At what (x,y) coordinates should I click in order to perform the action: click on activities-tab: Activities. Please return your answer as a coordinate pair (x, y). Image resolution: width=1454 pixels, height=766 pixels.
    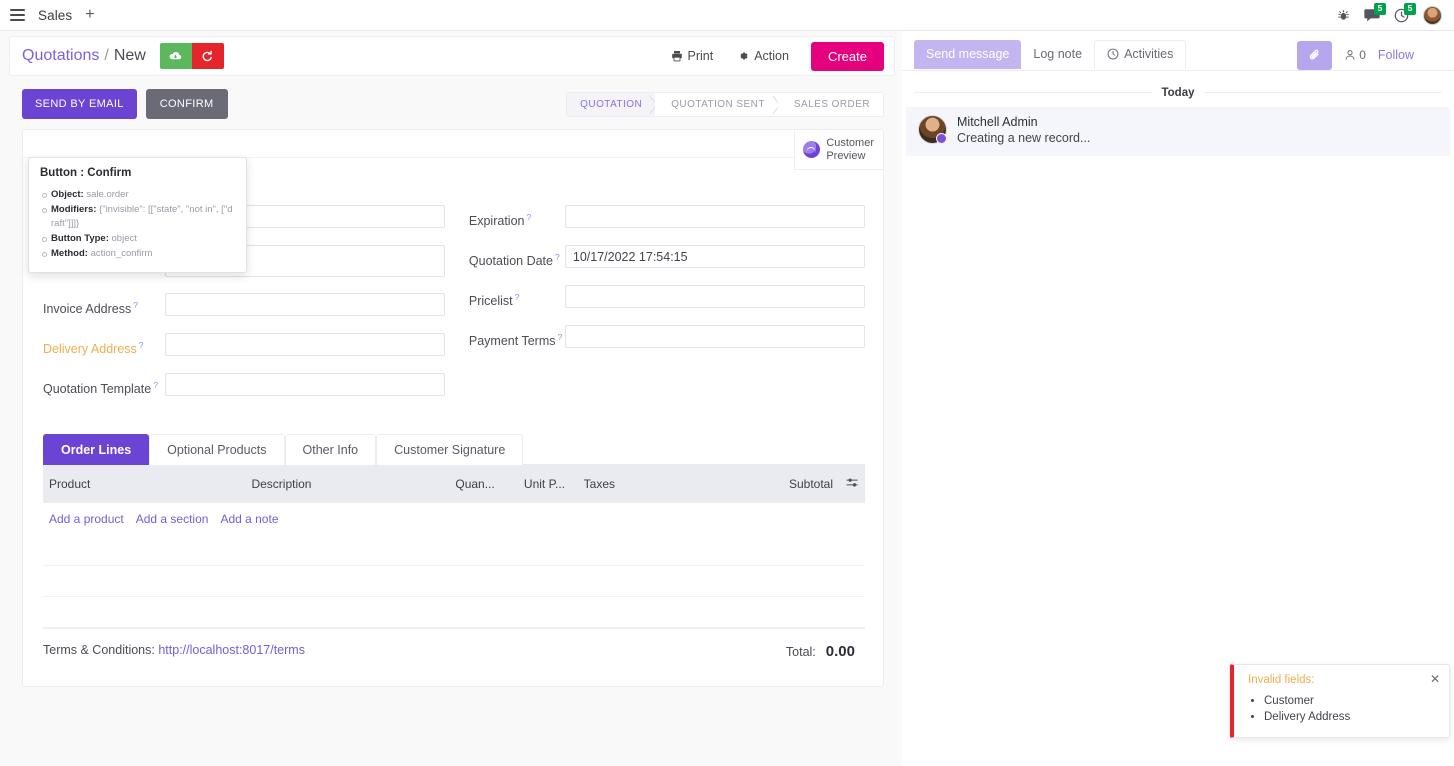
    Looking at the image, I should click on (1140, 54).